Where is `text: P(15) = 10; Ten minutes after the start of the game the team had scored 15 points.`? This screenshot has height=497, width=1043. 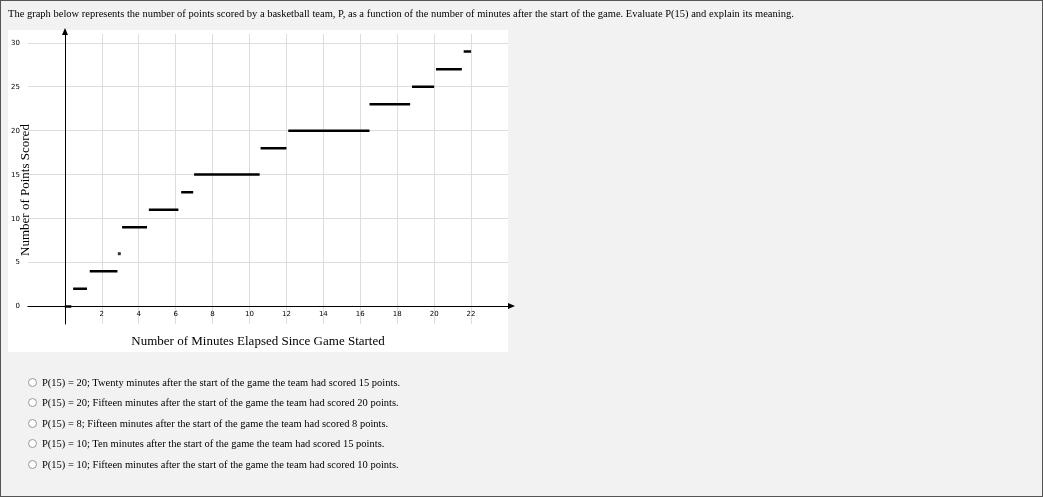 text: P(15) = 10; Ten minutes after the start of the game the team had scored 15 points. is located at coordinates (213, 444).